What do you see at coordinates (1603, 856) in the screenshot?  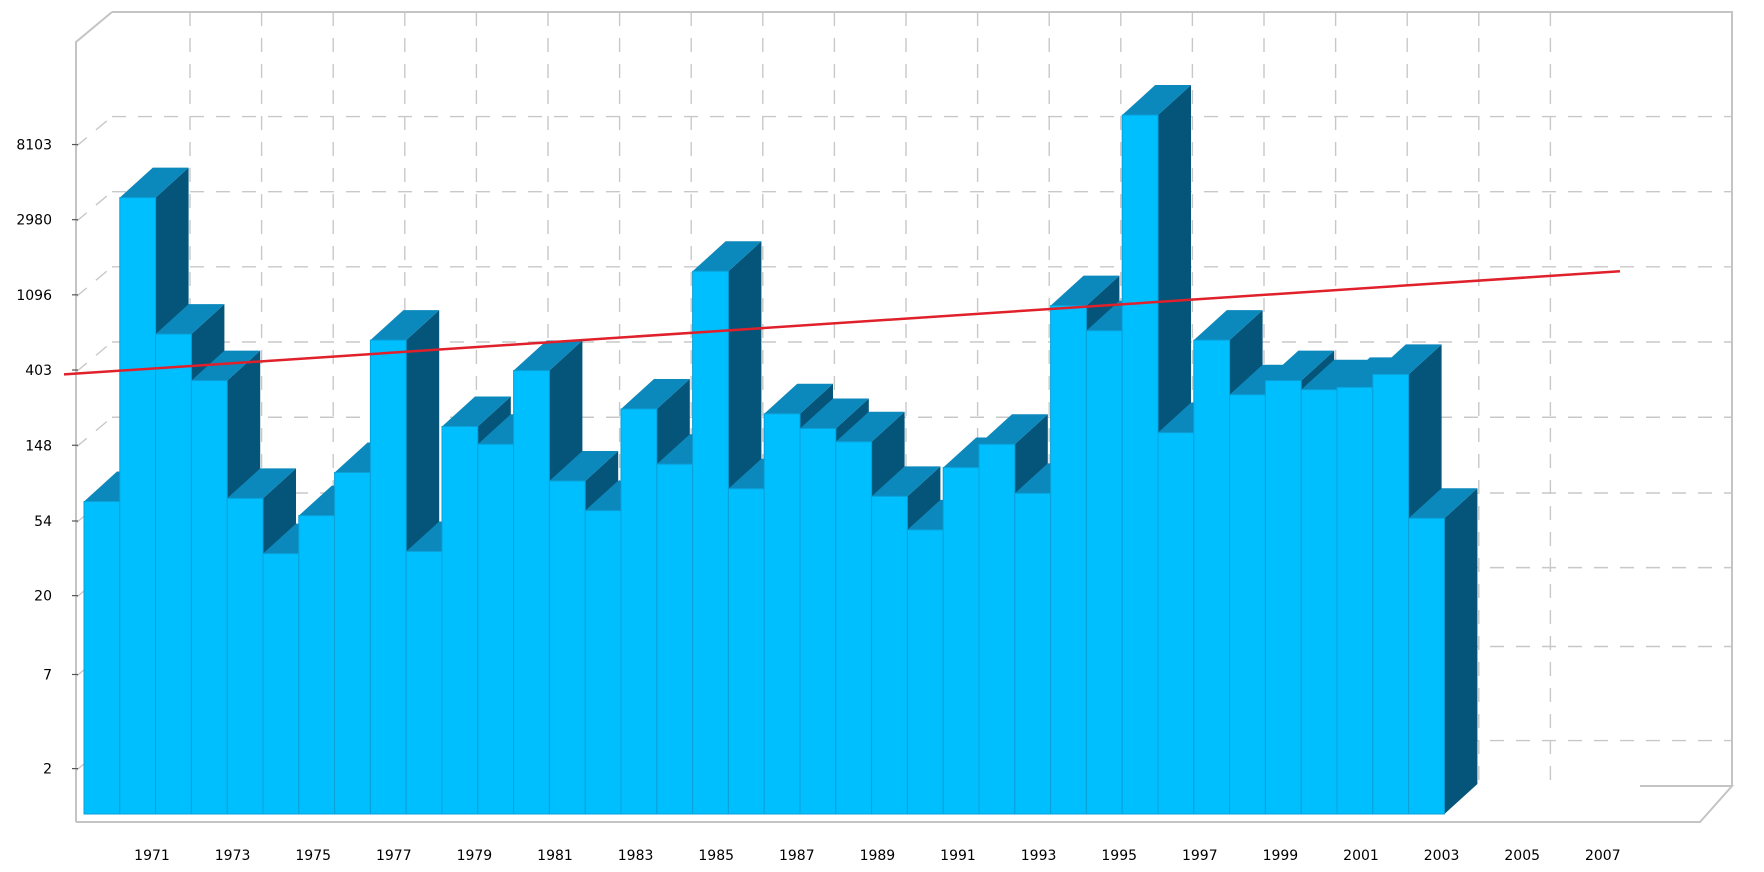 I see `x-tick-label: 2007` at bounding box center [1603, 856].